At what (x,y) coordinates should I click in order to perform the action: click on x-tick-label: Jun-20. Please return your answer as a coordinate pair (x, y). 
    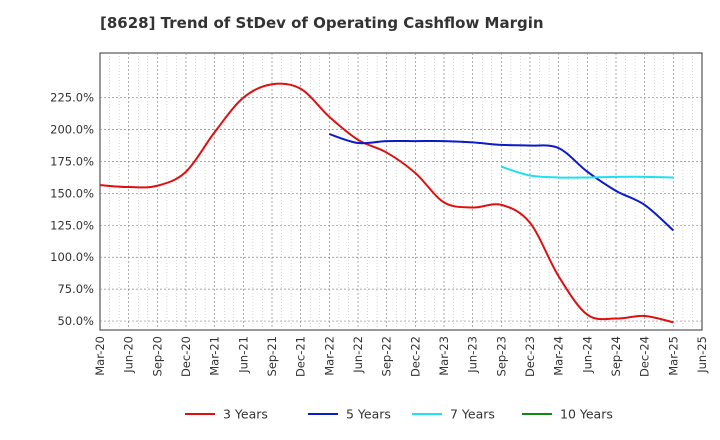
    Looking at the image, I should click on (129, 355).